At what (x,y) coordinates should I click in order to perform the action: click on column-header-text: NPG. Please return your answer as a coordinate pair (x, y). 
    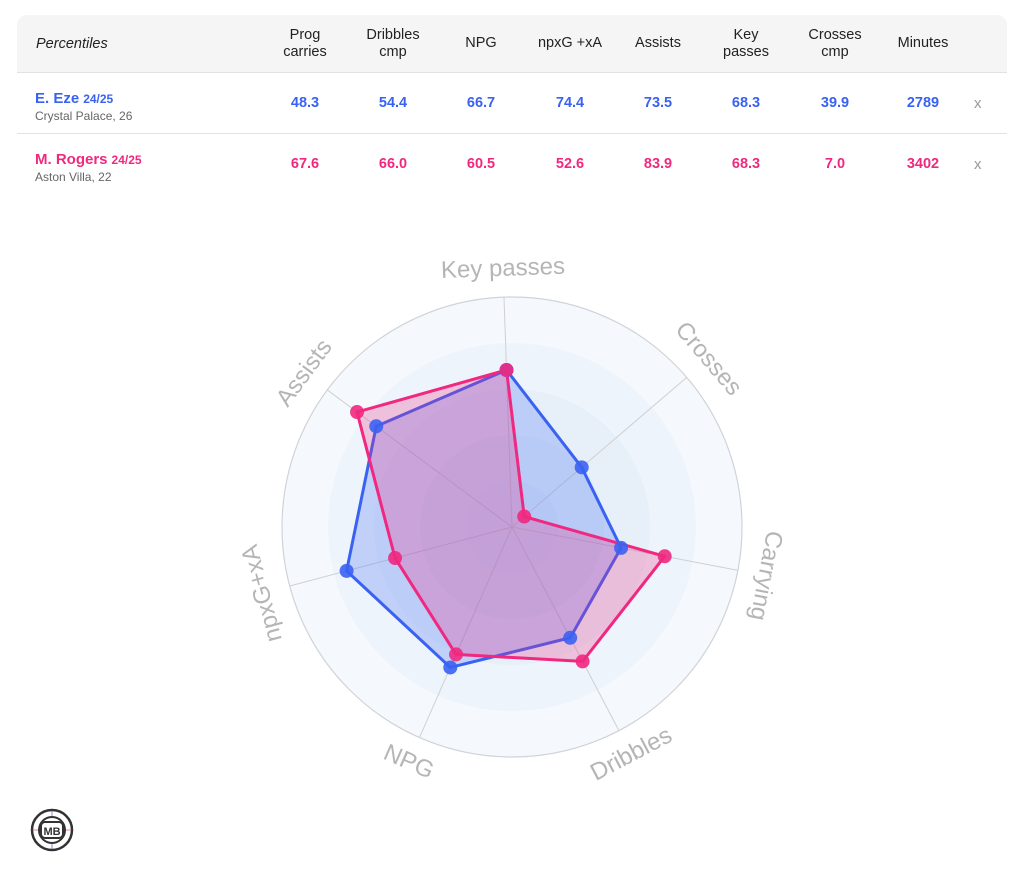
    Looking at the image, I should click on (481, 43).